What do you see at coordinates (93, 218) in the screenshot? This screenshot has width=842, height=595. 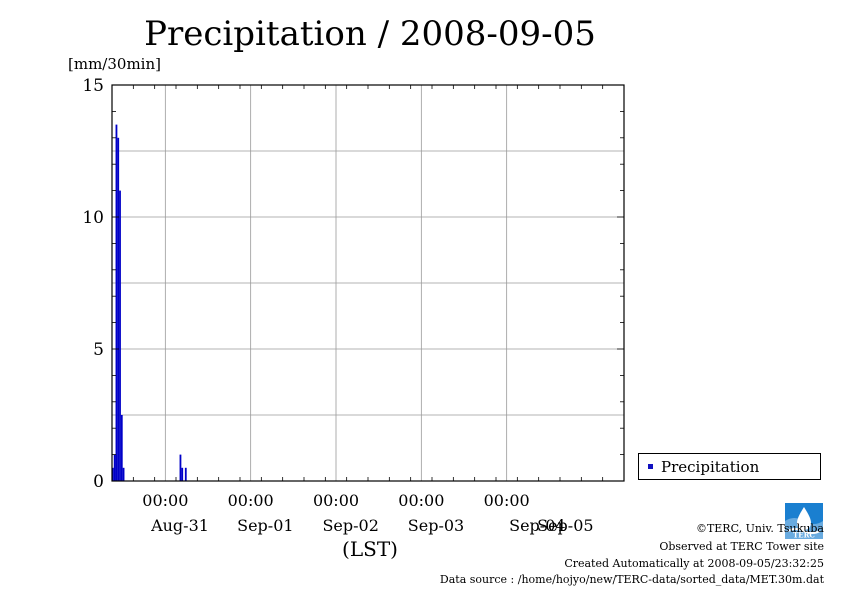 I see `y-tick-label: 10` at bounding box center [93, 218].